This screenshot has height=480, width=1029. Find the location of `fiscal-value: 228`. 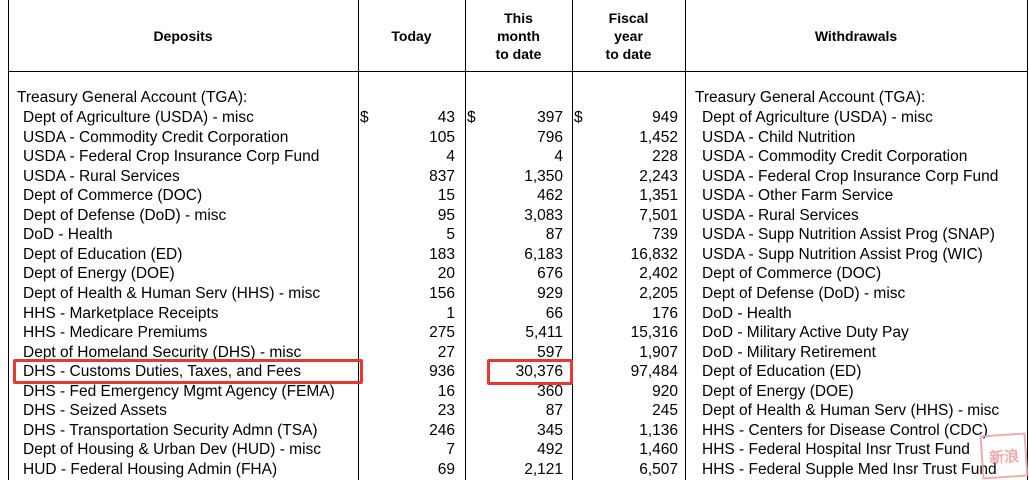

fiscal-value: 228 is located at coordinates (665, 157).